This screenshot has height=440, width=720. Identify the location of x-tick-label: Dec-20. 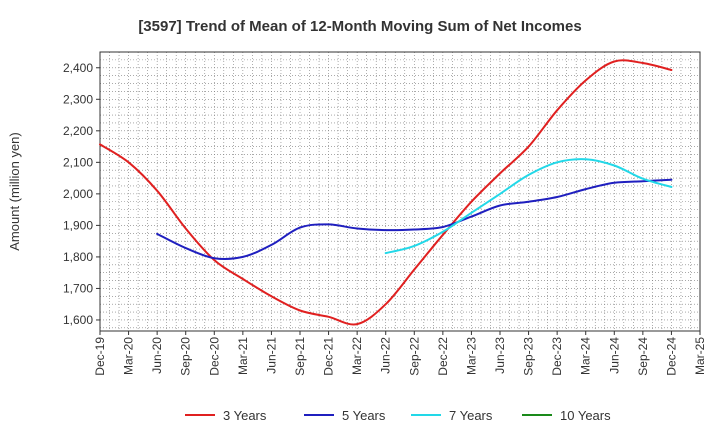
(214, 356).